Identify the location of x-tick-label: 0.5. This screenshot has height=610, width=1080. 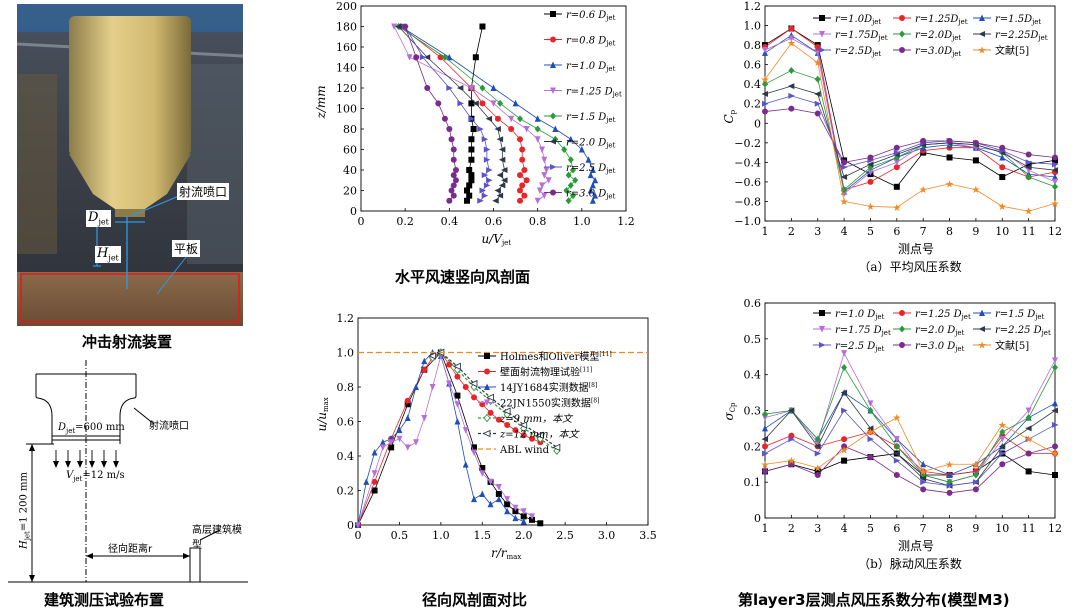
(400, 535).